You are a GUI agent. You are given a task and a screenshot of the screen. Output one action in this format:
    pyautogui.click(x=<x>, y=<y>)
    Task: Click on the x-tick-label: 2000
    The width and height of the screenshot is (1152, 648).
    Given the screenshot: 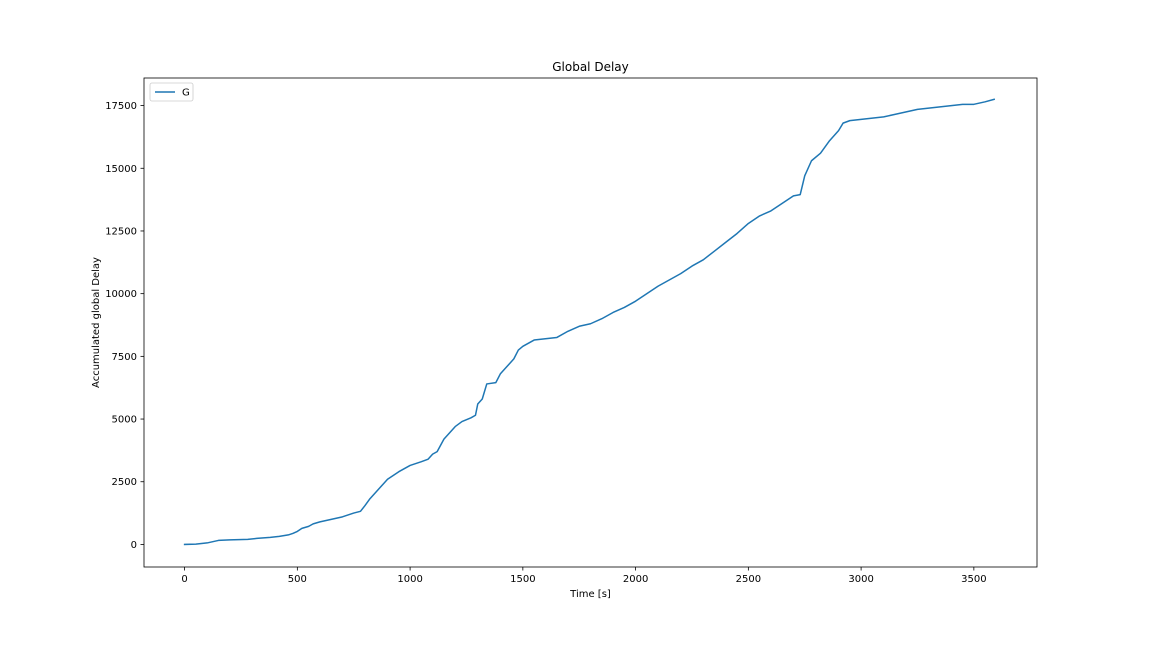 What is the action you would take?
    pyautogui.click(x=635, y=579)
    